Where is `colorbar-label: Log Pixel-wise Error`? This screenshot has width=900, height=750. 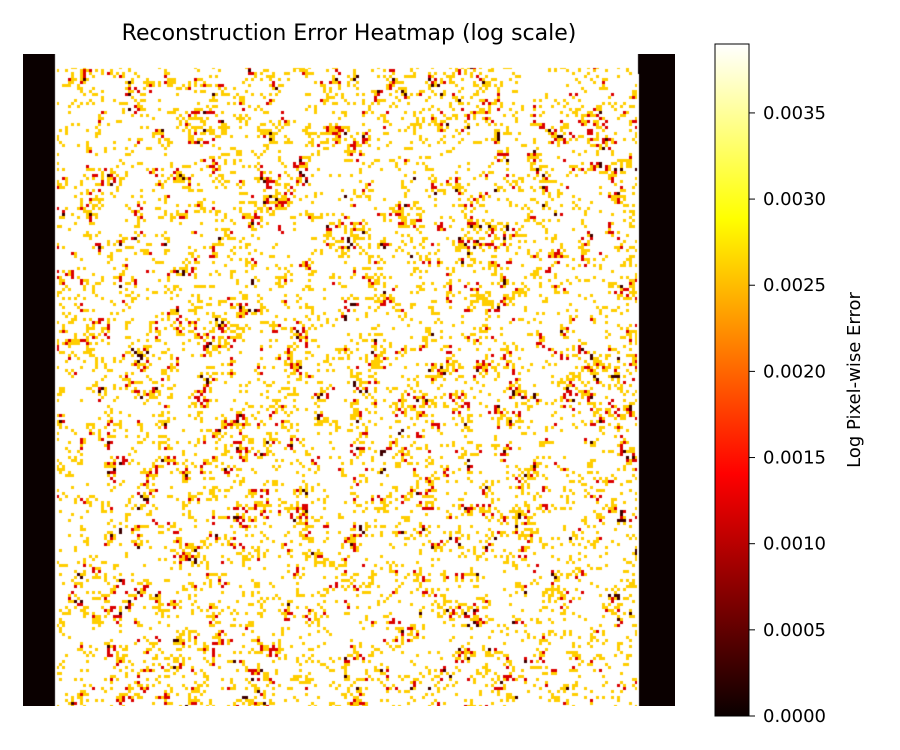 colorbar-label: Log Pixel-wise Error is located at coordinates (854, 380).